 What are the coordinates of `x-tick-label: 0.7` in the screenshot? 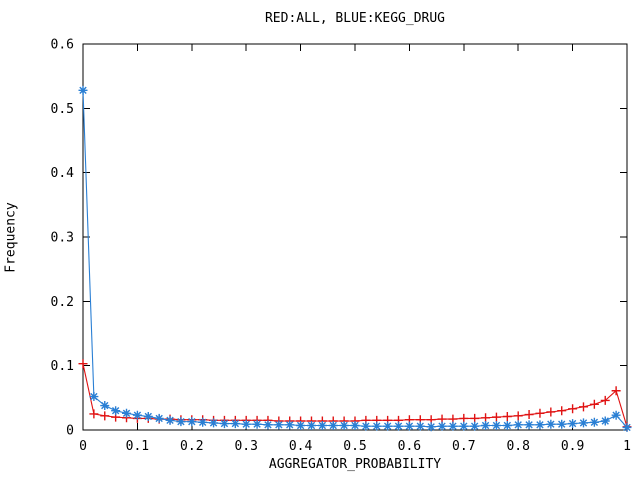 It's located at (463, 446).